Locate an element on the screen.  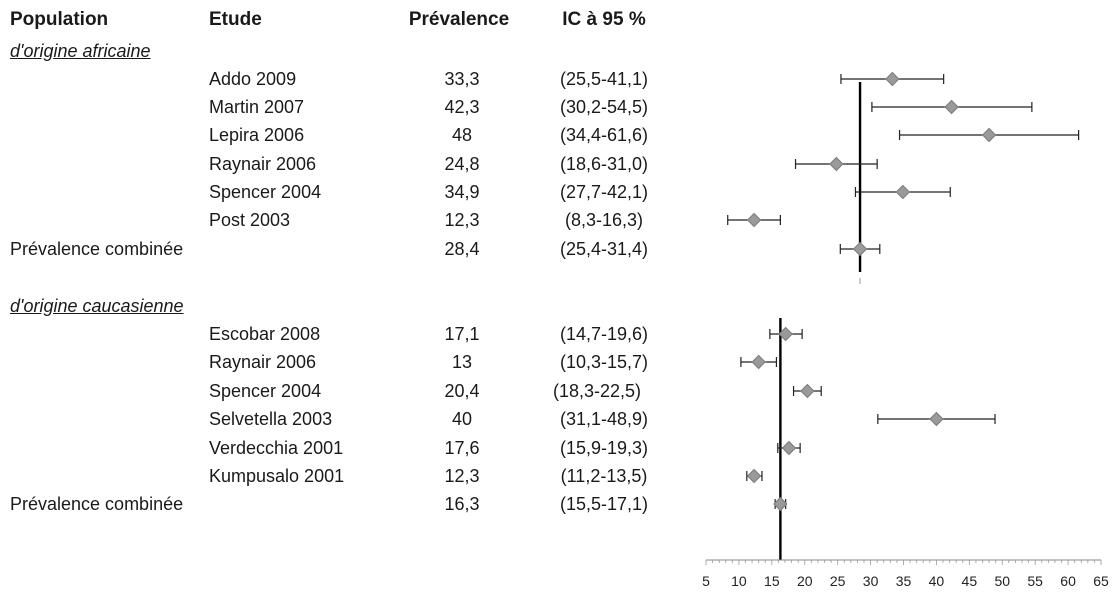
header-prevalence: Prévalence is located at coordinates (459, 19).